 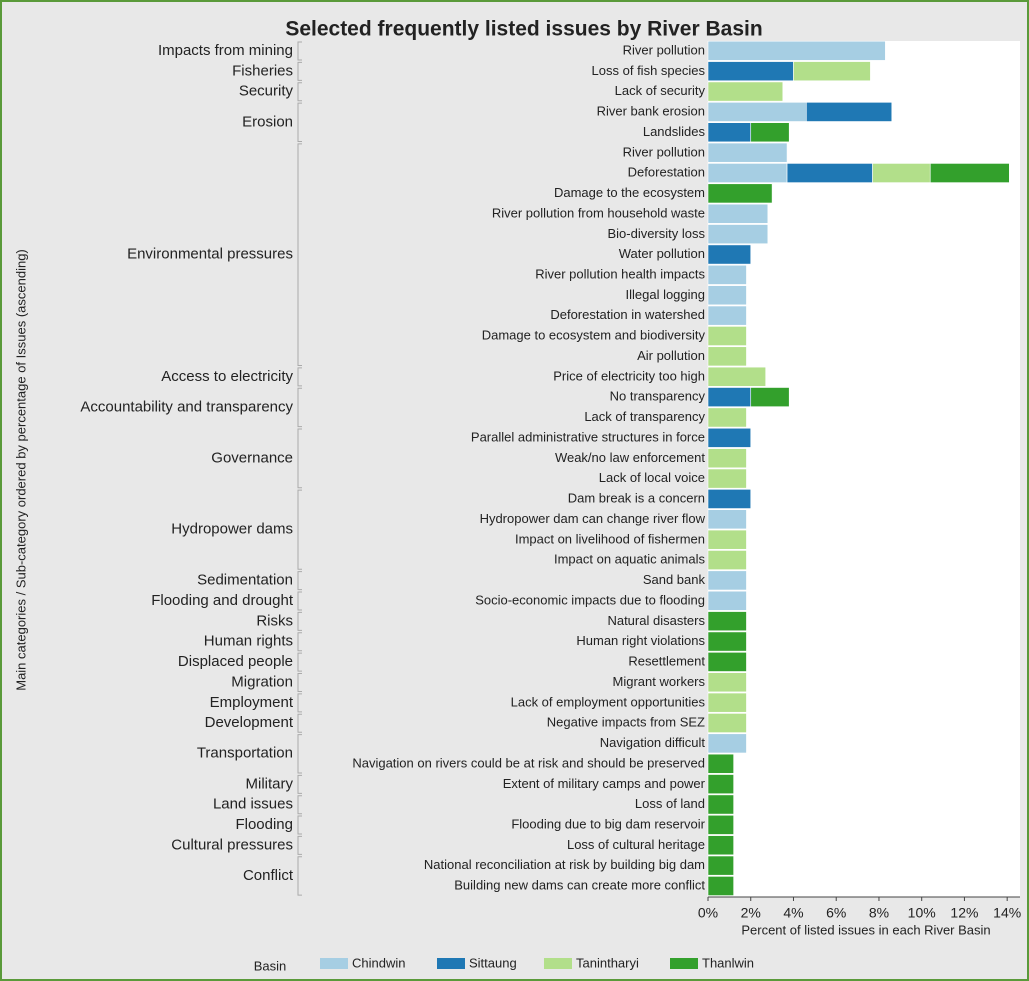 I want to click on group-label: Governance, so click(x=252, y=457).